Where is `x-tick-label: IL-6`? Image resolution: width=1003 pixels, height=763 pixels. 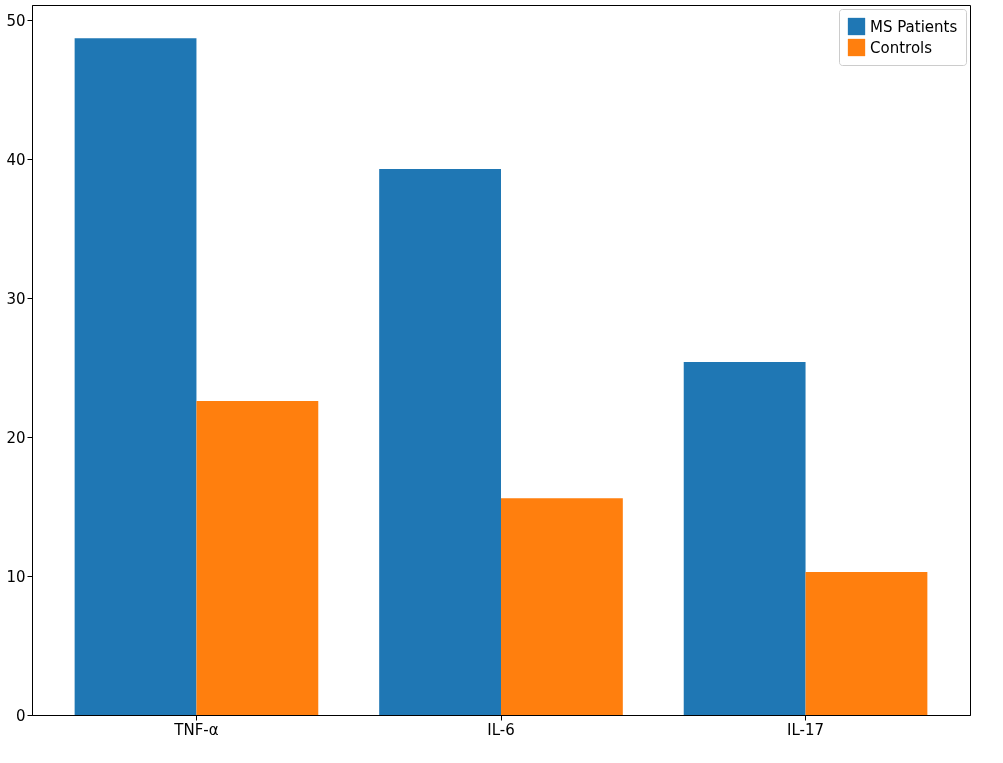 x-tick-label: IL-6 is located at coordinates (501, 729).